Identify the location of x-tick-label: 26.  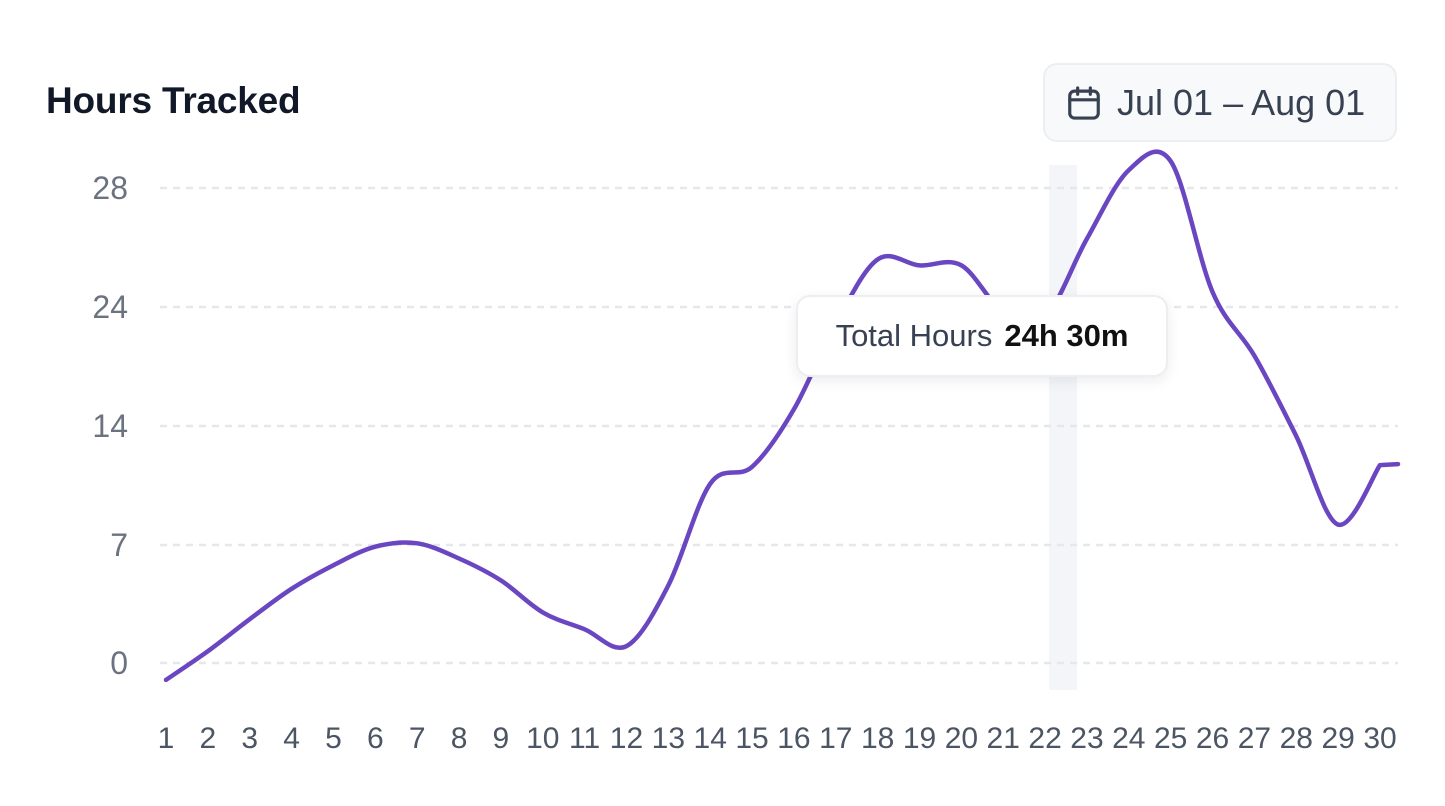
(1212, 738).